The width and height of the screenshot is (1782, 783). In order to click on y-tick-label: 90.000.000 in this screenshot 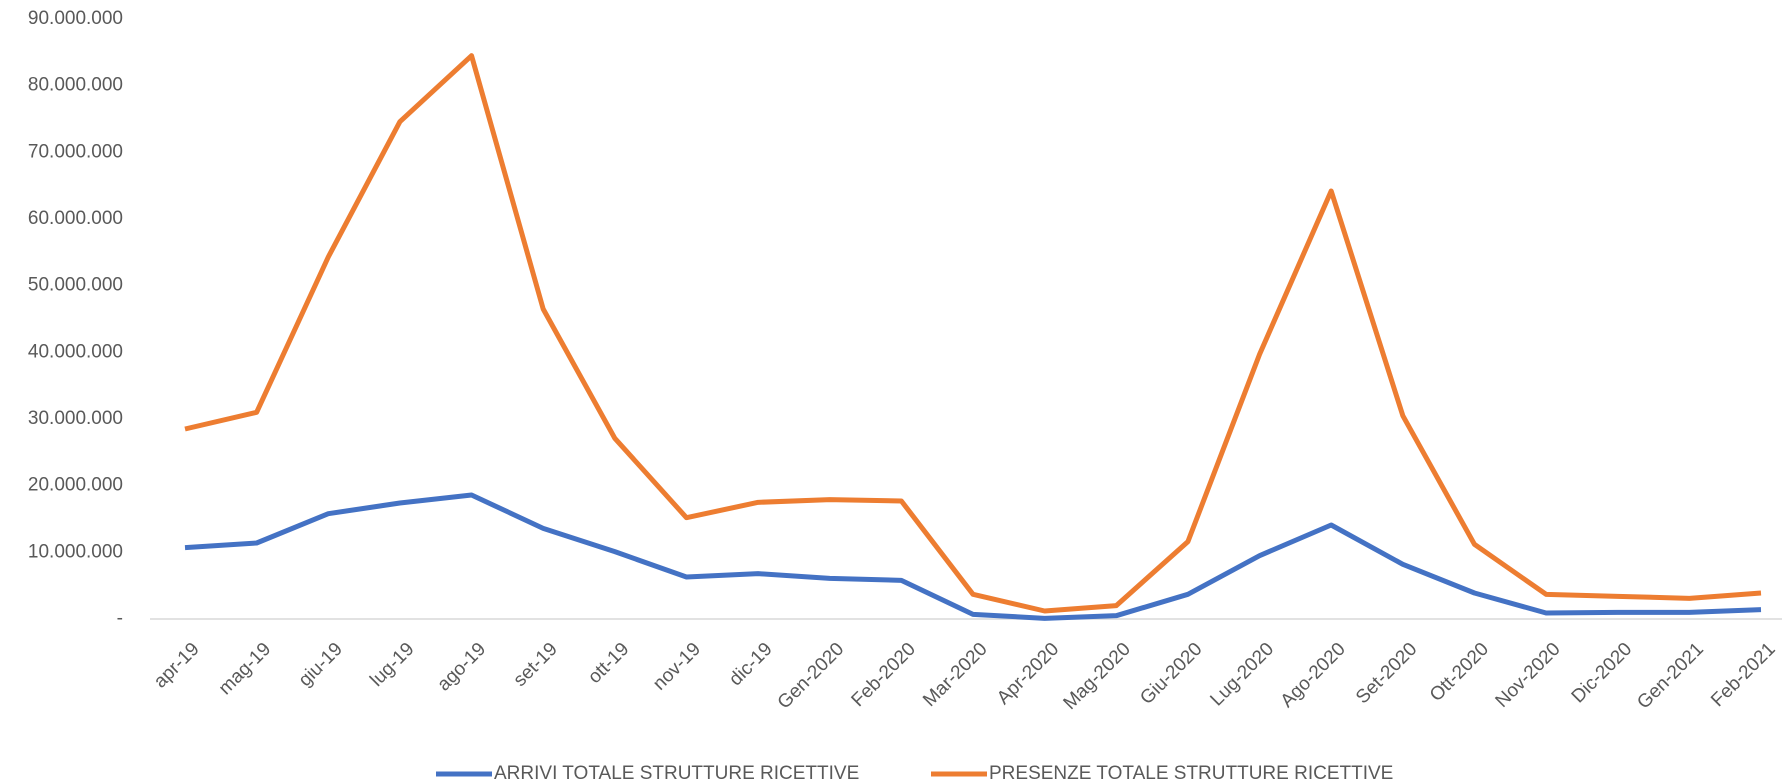, I will do `click(75, 18)`.